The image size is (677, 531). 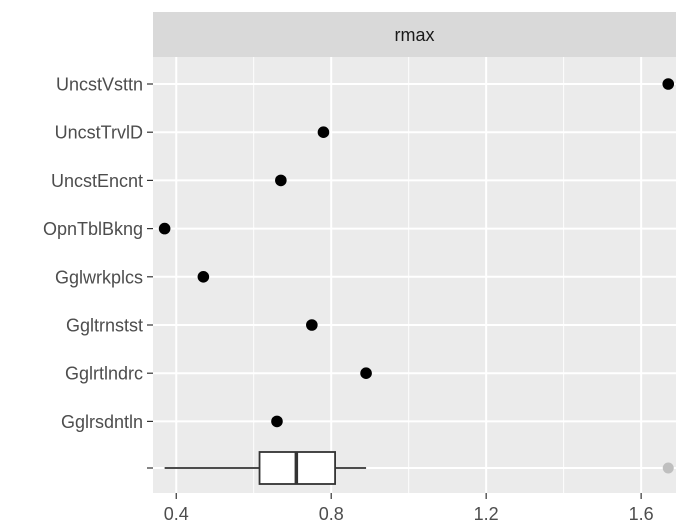 I want to click on y-tick-label: Ggltrnstst, so click(x=104, y=326).